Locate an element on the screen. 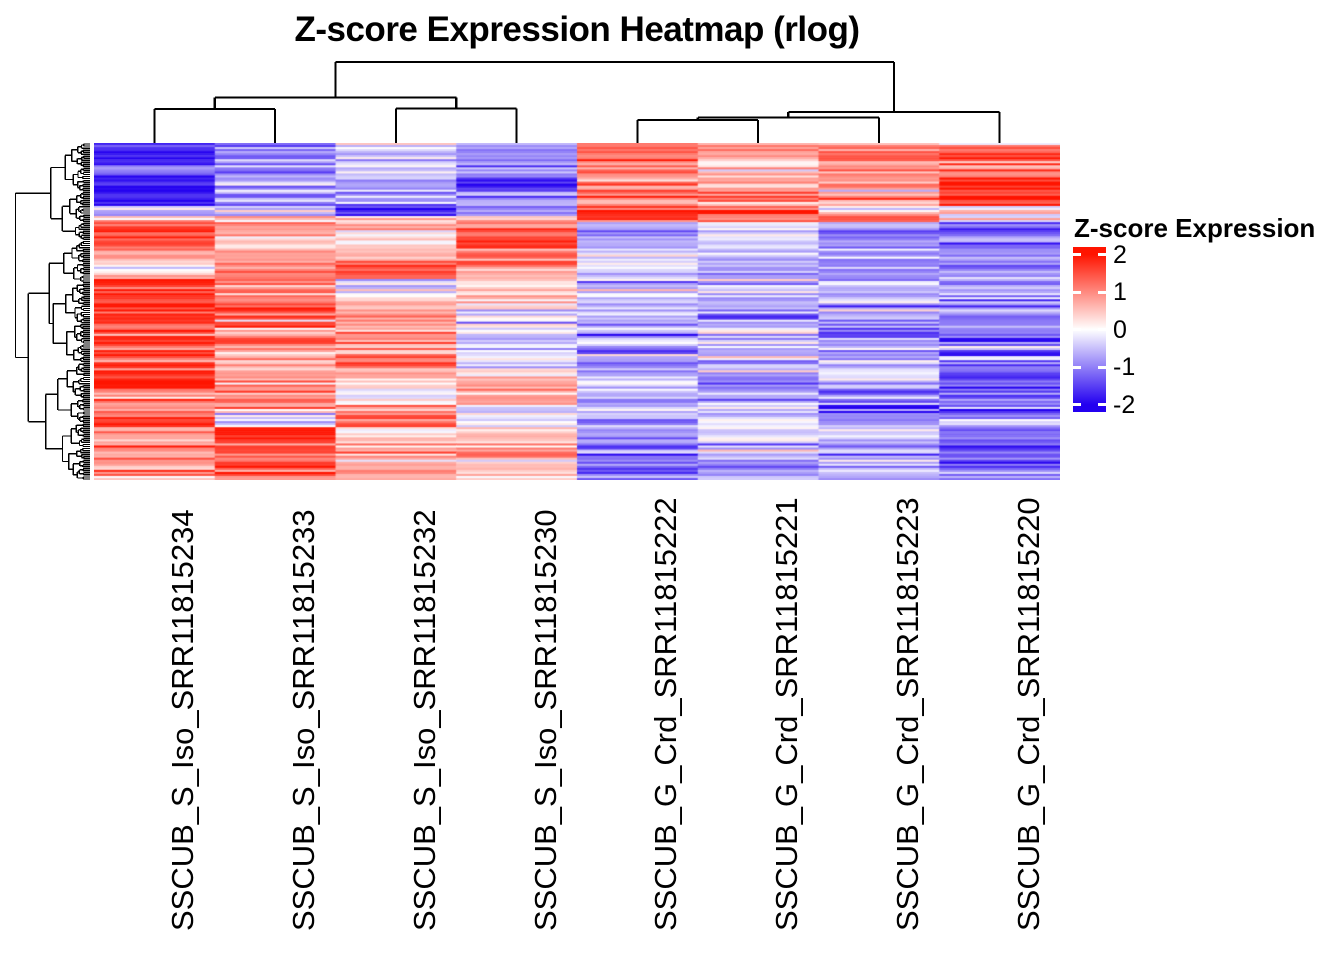 Image resolution: width=1344 pixels, height=960 pixels. legend-tick-label: -1 is located at coordinates (1124, 367).